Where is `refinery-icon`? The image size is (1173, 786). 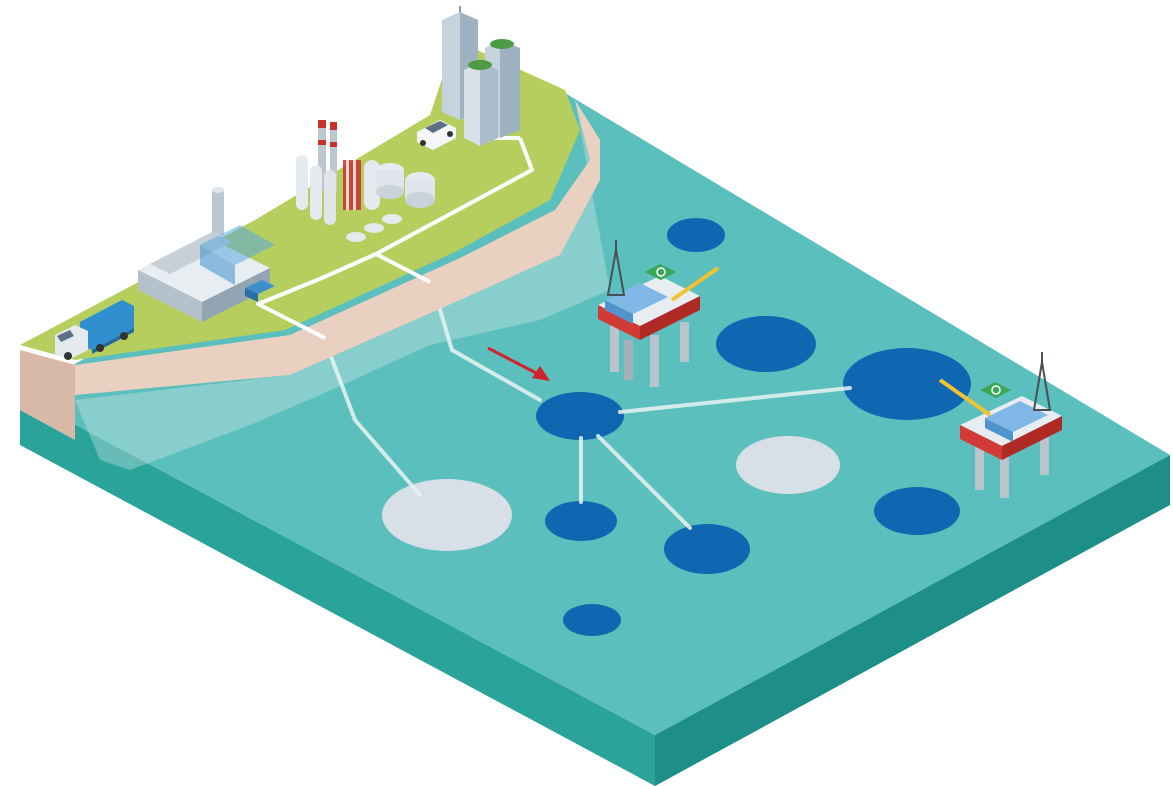 refinery-icon is located at coordinates (365, 181).